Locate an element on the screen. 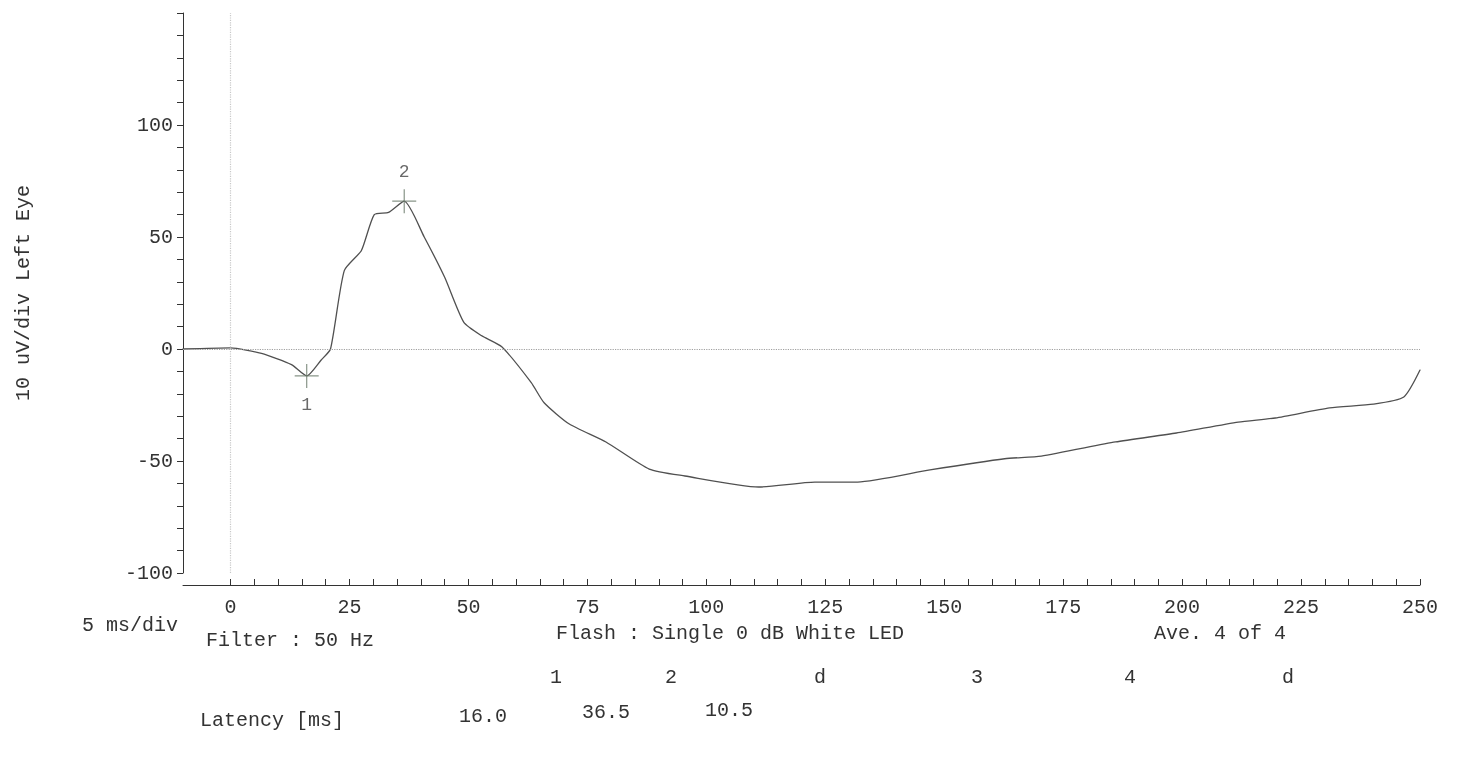  x-tick-label: 175 is located at coordinates (1063, 607).